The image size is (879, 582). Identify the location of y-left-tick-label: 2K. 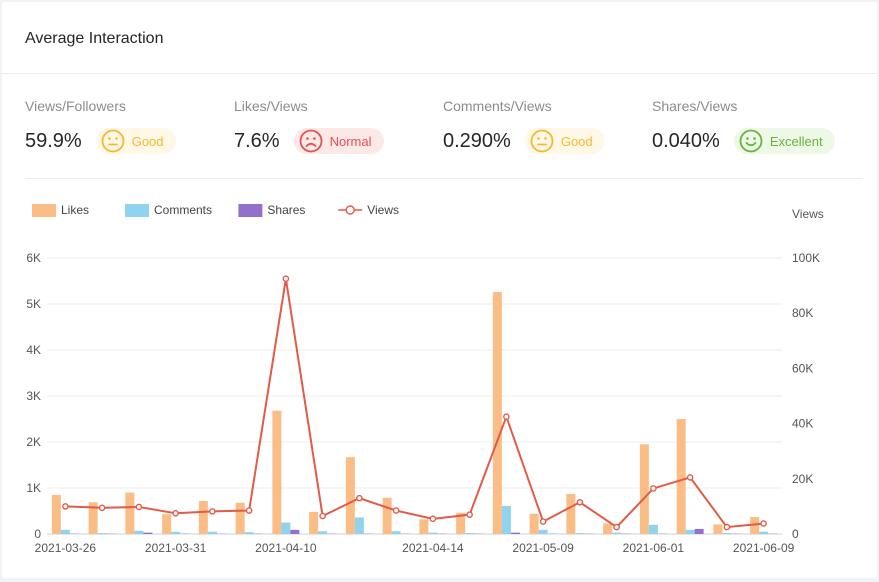
(33, 442).